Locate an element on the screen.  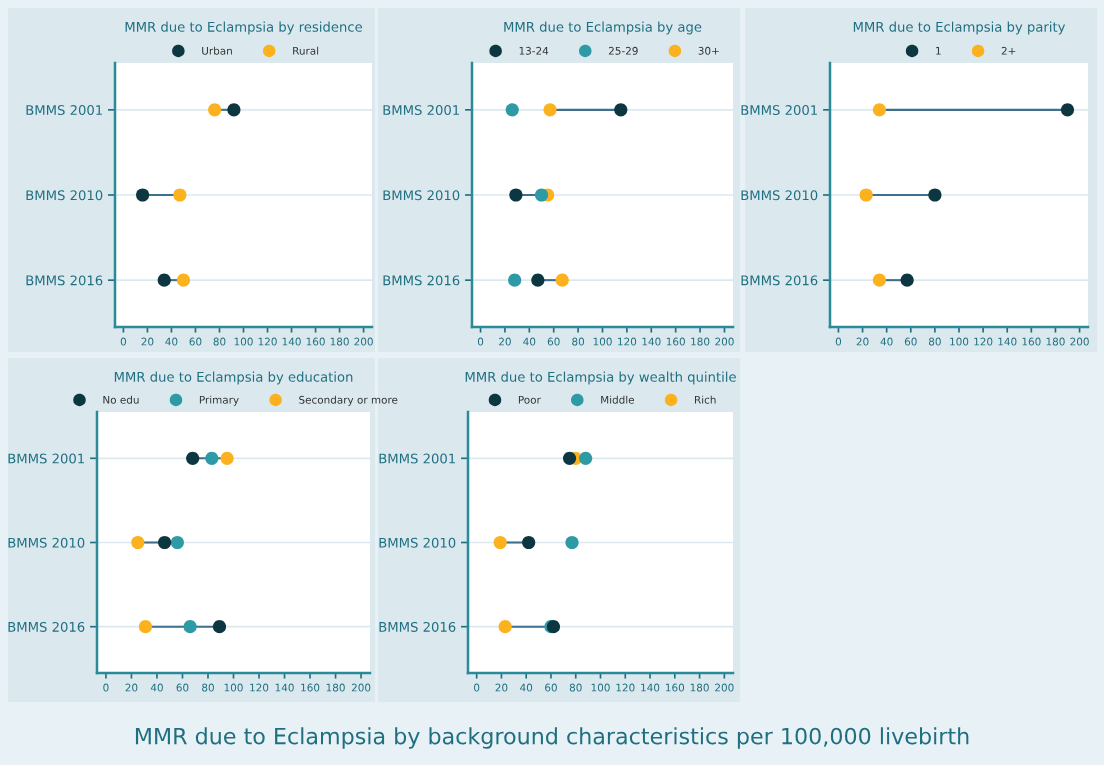
chart-title: MMR due to Eclampsia by age is located at coordinates (603, 28).